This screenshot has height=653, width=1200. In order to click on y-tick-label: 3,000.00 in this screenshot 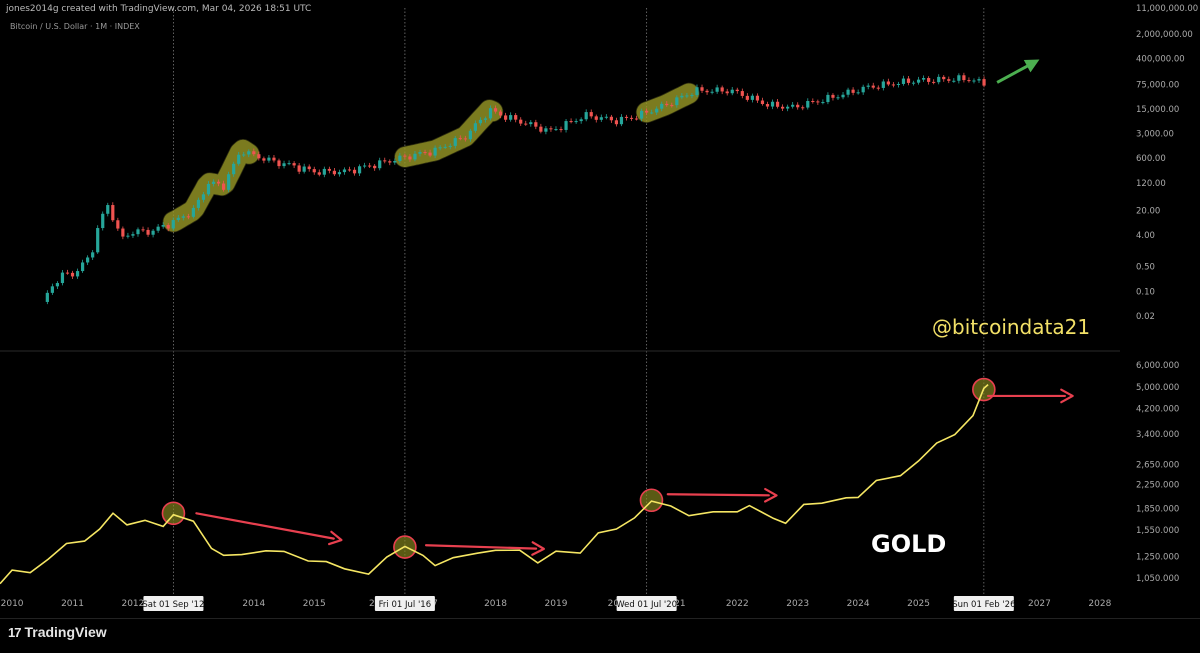, I will do `click(1155, 135)`.